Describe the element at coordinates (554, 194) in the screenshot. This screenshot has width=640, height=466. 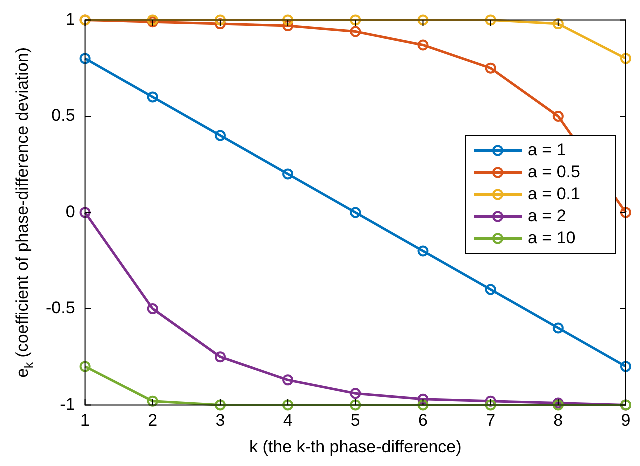
I see `legend-label: a = 0.1` at that location.